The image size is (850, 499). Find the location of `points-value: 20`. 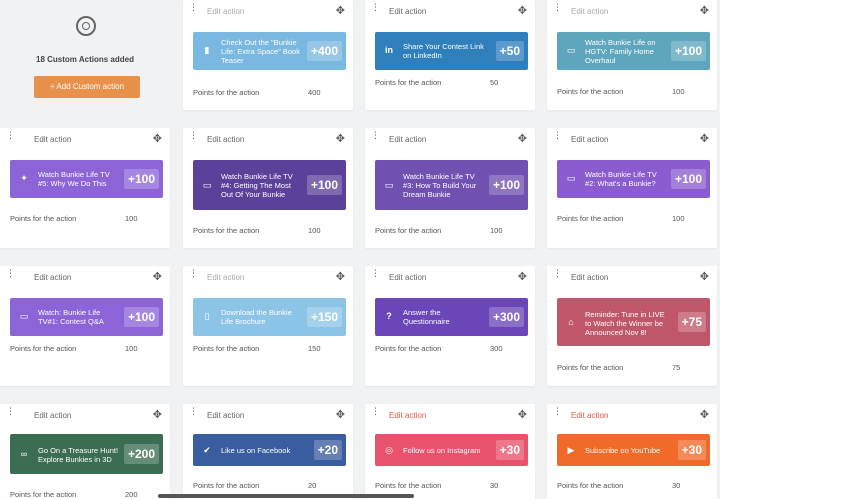

points-value: 20 is located at coordinates (312, 485).